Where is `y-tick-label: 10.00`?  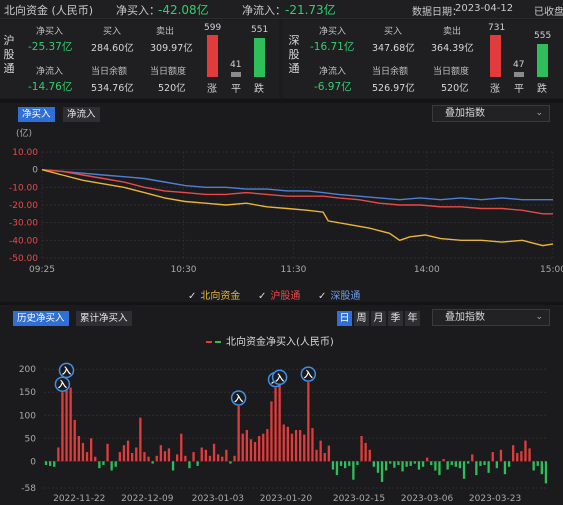
y-tick-label: 10.00 is located at coordinates (25, 153).